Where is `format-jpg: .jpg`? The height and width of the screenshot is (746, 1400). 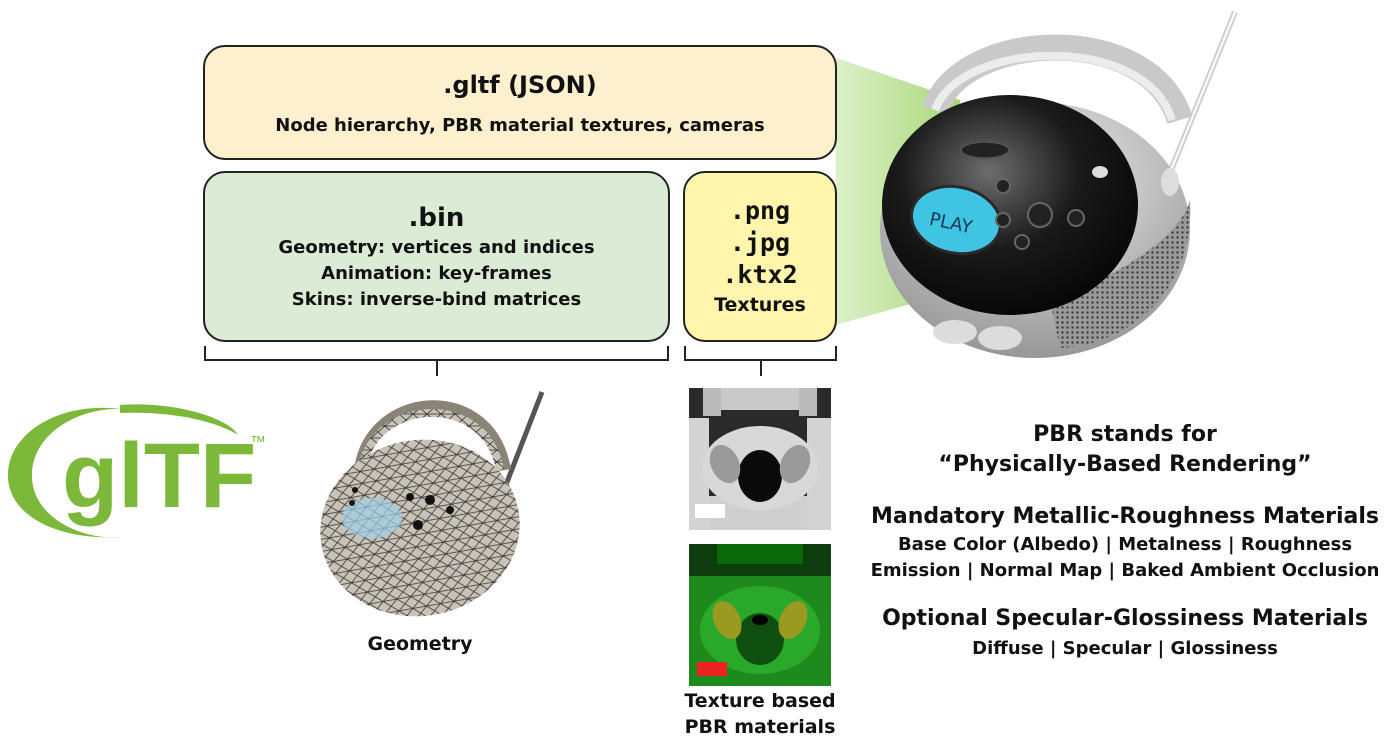 format-jpg: .jpg is located at coordinates (760, 242).